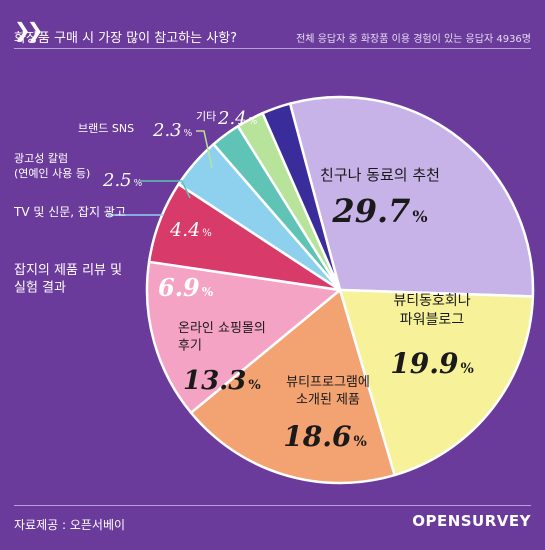 This screenshot has height=550, width=545. What do you see at coordinates (379, 211) in the screenshot?
I see `slice-value-label: 29.7%` at bounding box center [379, 211].